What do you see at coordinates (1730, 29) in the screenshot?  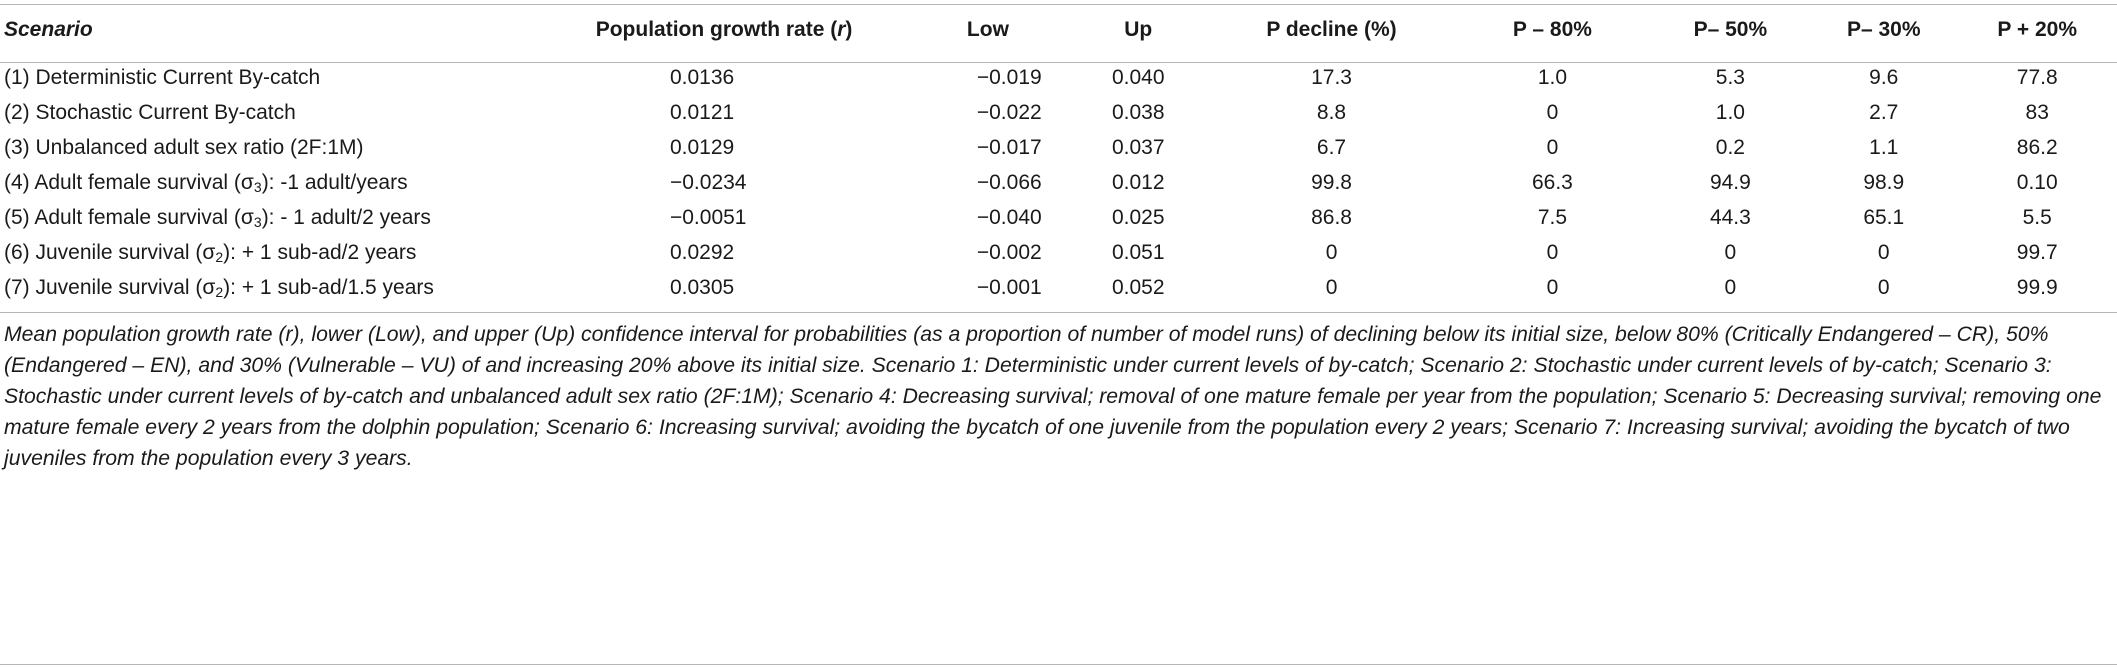 I see `header-p-50: P– 50%` at bounding box center [1730, 29].